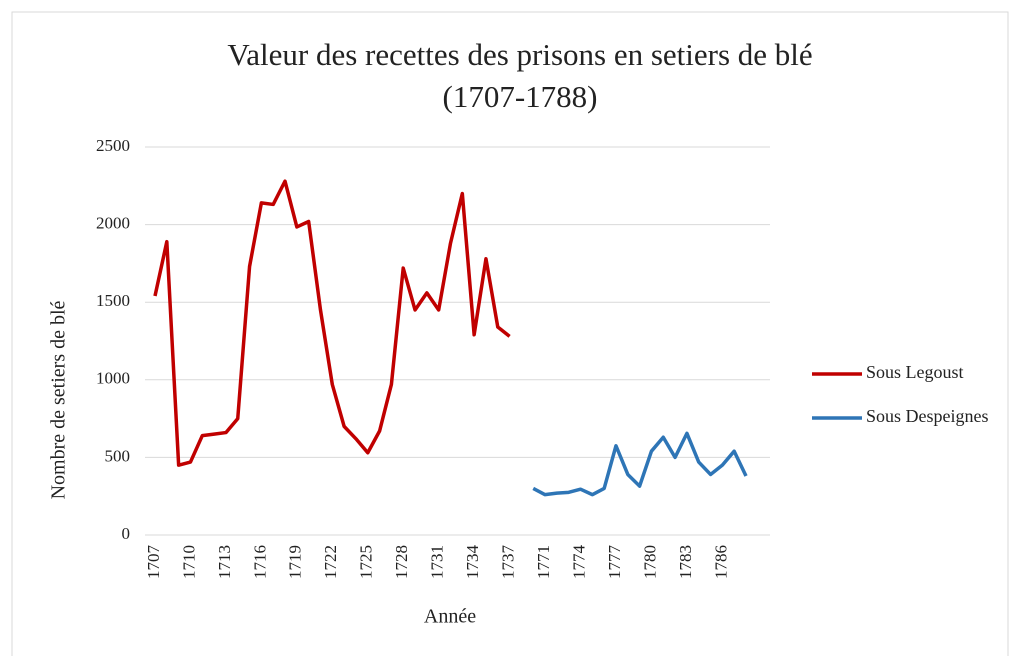  Describe the element at coordinates (915, 372) in the screenshot. I see `legend-label: Sous Legoust` at that location.